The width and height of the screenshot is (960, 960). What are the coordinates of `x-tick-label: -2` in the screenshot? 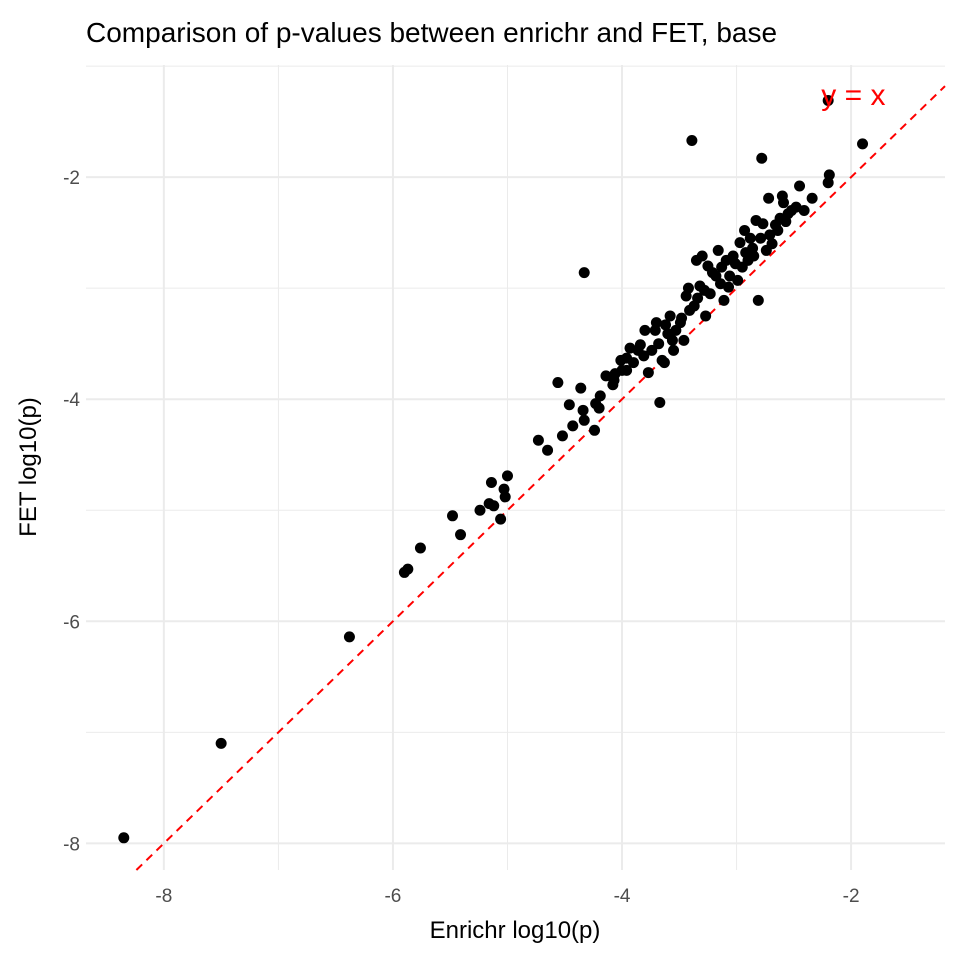 It's located at (851, 896).